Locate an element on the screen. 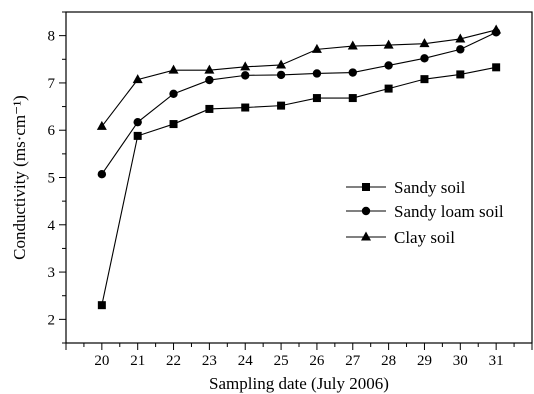  legend-label: Sandy loam soil is located at coordinates (449, 211).